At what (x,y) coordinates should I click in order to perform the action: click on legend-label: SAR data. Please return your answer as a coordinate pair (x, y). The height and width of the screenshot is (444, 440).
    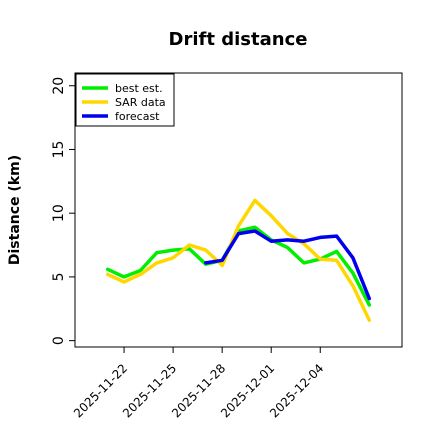
    Looking at the image, I should click on (140, 102).